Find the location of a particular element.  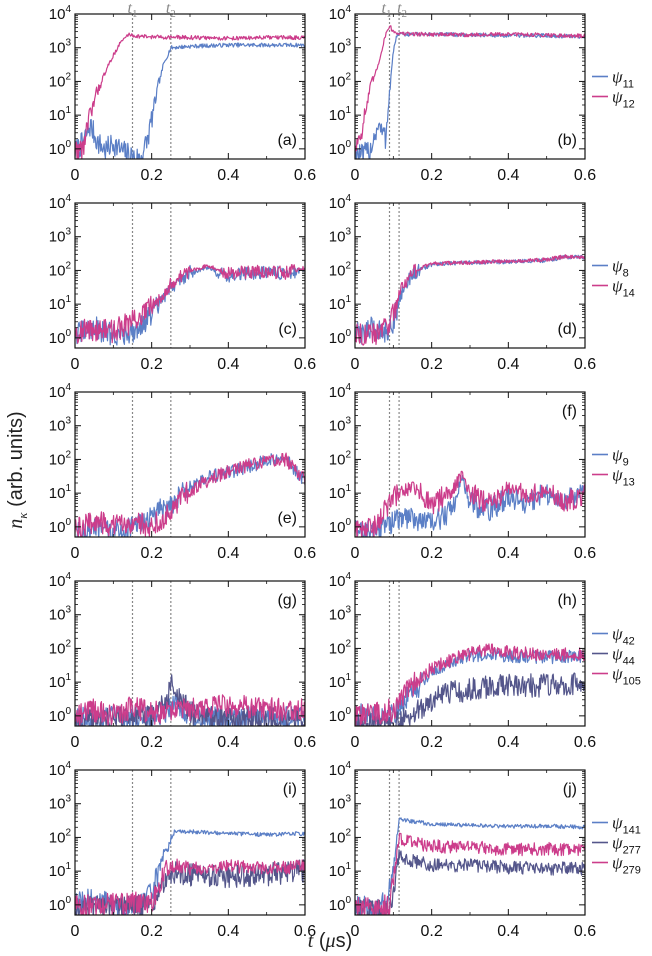

x-axis-close: s) is located at coordinates (344, 941).